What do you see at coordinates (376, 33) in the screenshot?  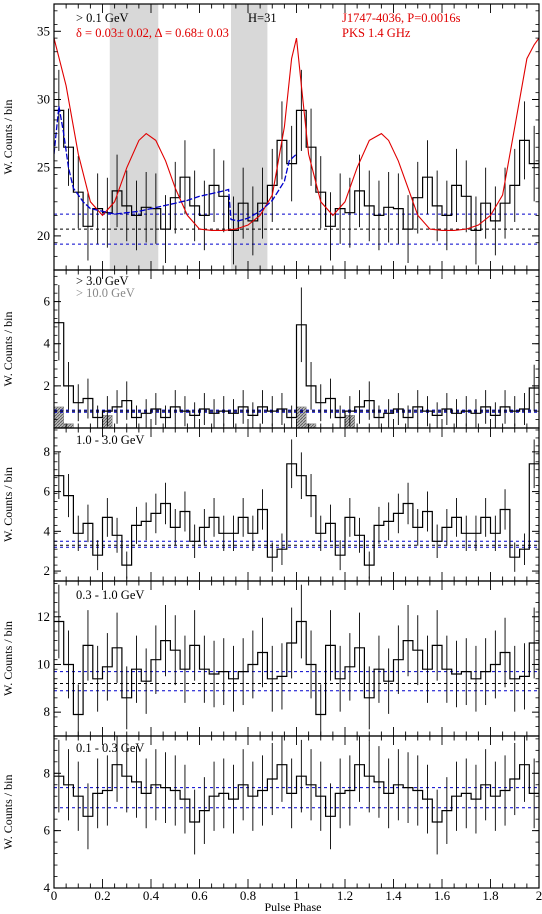 I see `radio-label: PKS 1.4 GHz` at bounding box center [376, 33].